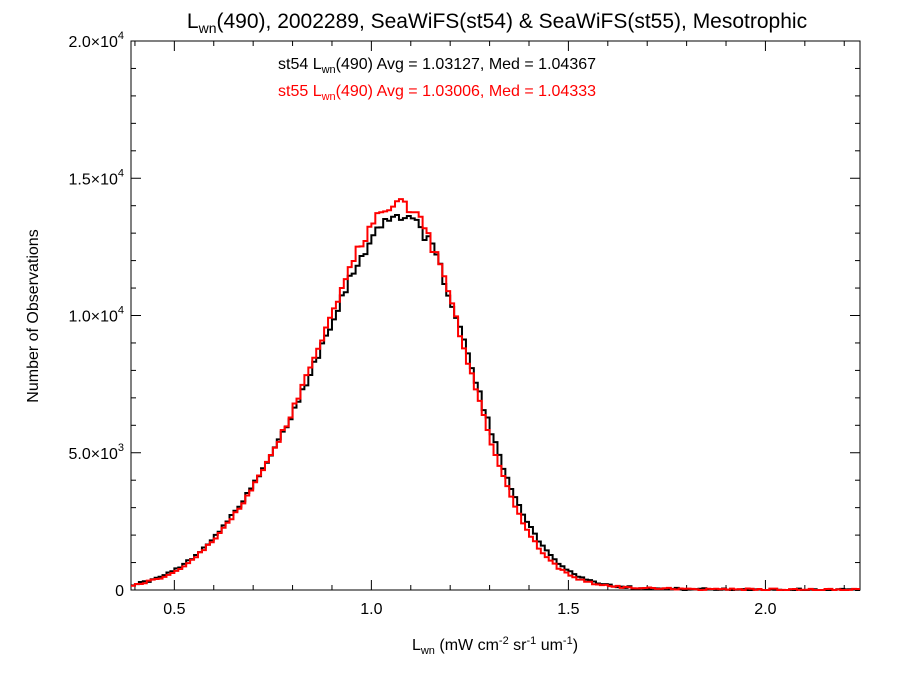  What do you see at coordinates (96, 315) in the screenshot?
I see `y-tick-label: 1.0×10⁴` at bounding box center [96, 315].